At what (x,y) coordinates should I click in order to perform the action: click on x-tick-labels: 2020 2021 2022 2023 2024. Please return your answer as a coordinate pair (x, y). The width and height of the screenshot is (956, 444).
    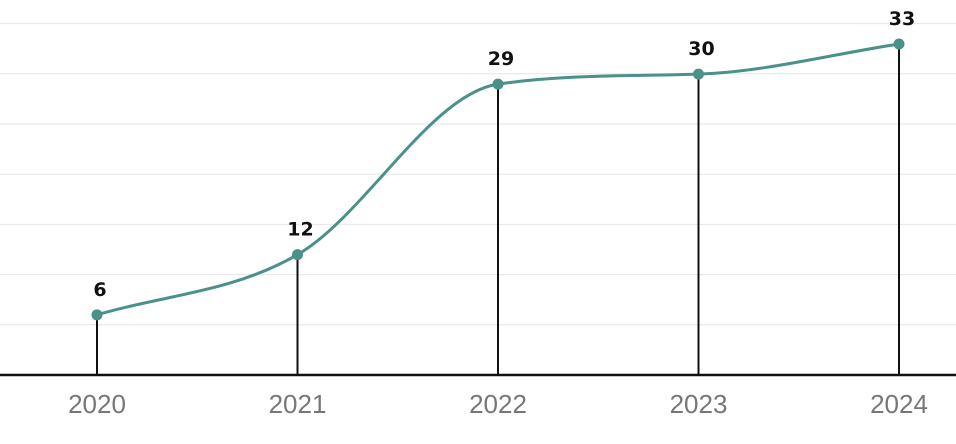
    Looking at the image, I should click on (498, 404).